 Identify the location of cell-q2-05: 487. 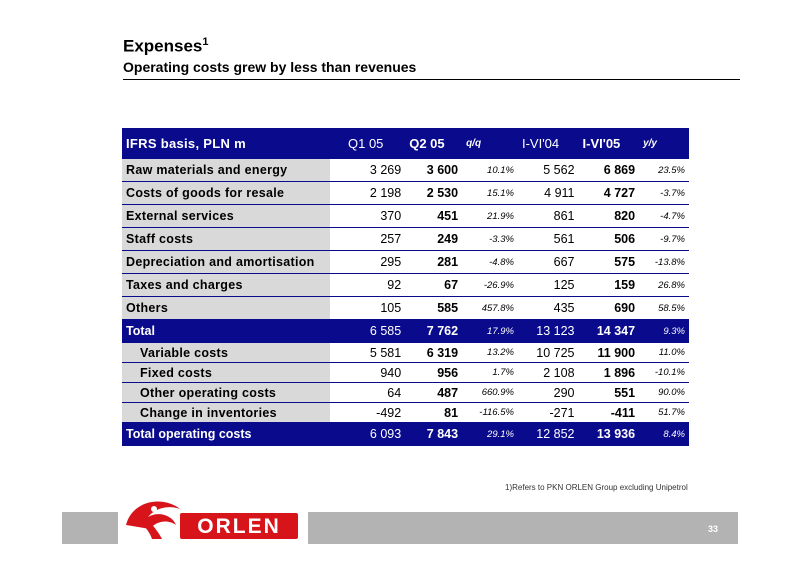
(434, 392).